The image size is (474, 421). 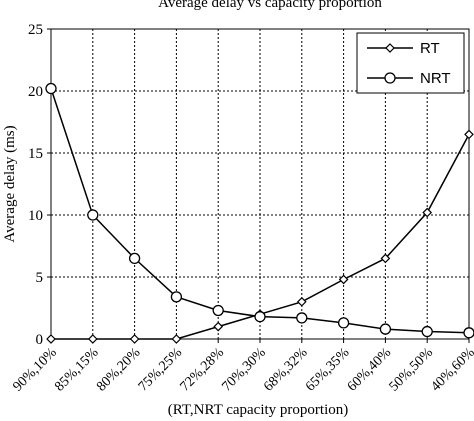 What do you see at coordinates (270, 5) in the screenshot?
I see `chart-title: Average delay vs capacity proportion` at bounding box center [270, 5].